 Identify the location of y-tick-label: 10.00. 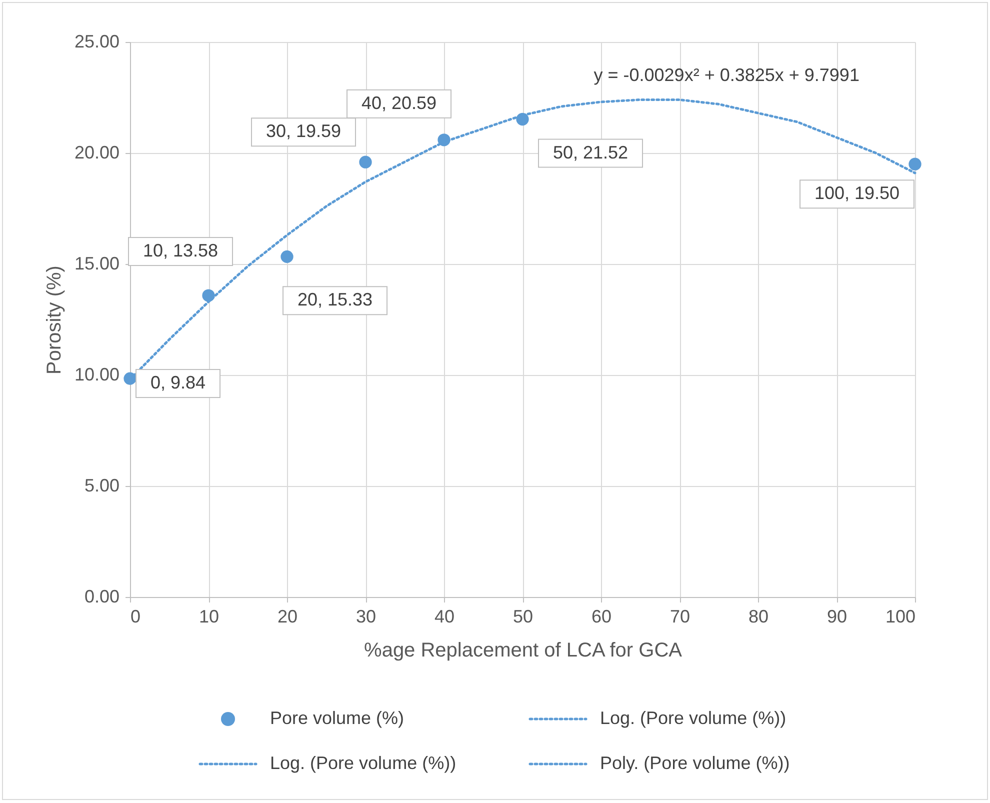
(97, 374).